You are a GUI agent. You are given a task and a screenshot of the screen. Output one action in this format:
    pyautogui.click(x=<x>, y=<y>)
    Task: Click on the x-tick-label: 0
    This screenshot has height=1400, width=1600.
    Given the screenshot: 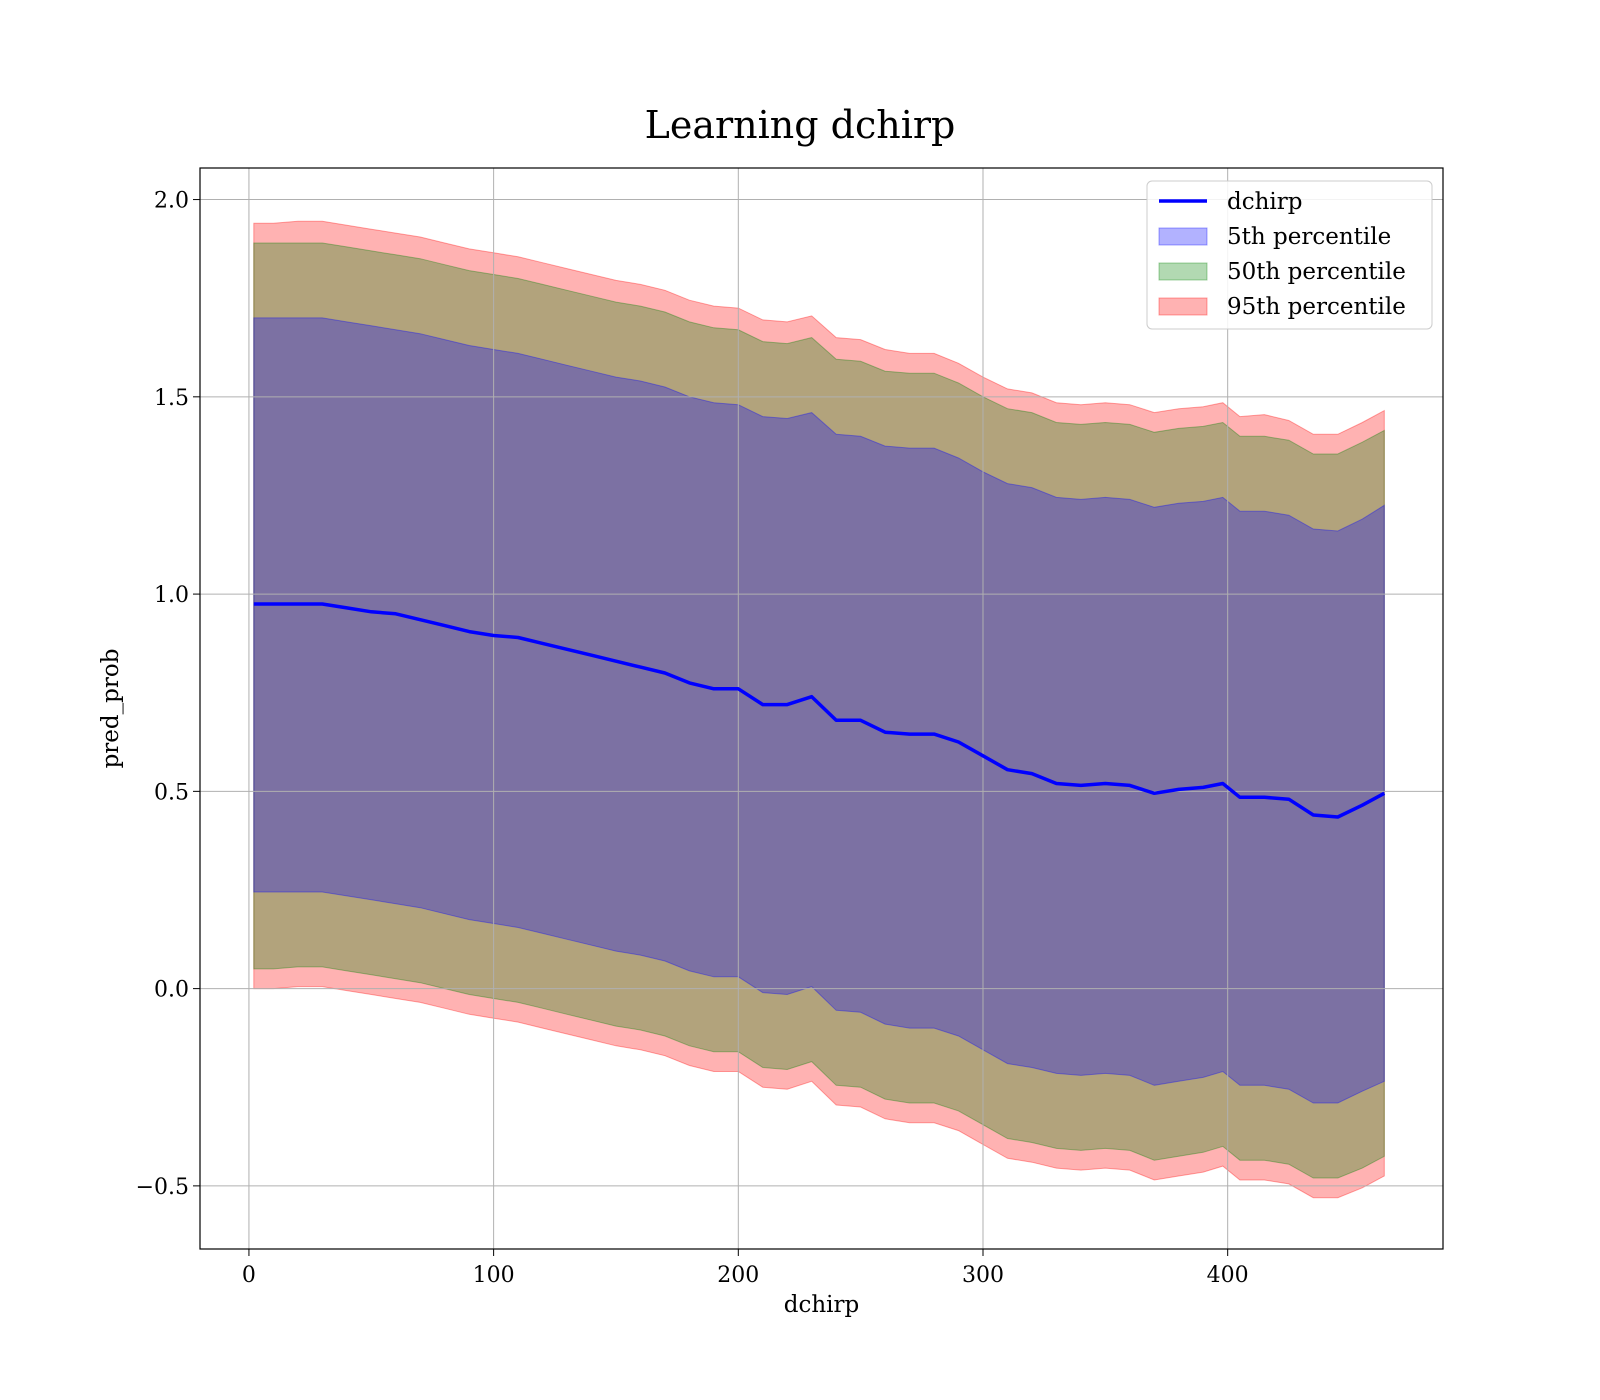 What is the action you would take?
    pyautogui.click(x=249, y=1275)
    